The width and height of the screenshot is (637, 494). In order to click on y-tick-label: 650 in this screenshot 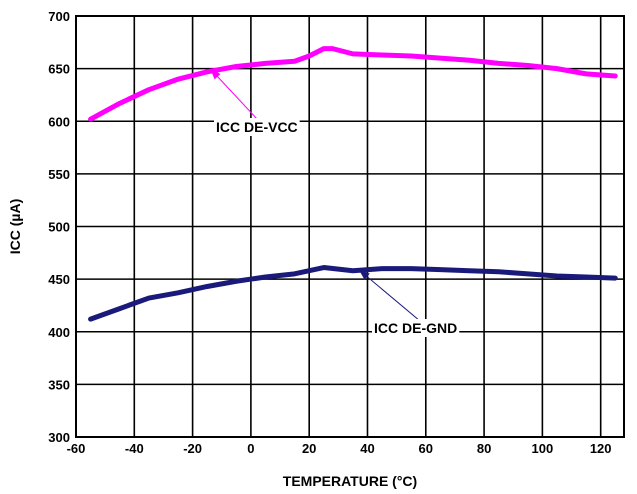, I will do `click(59, 69)`.